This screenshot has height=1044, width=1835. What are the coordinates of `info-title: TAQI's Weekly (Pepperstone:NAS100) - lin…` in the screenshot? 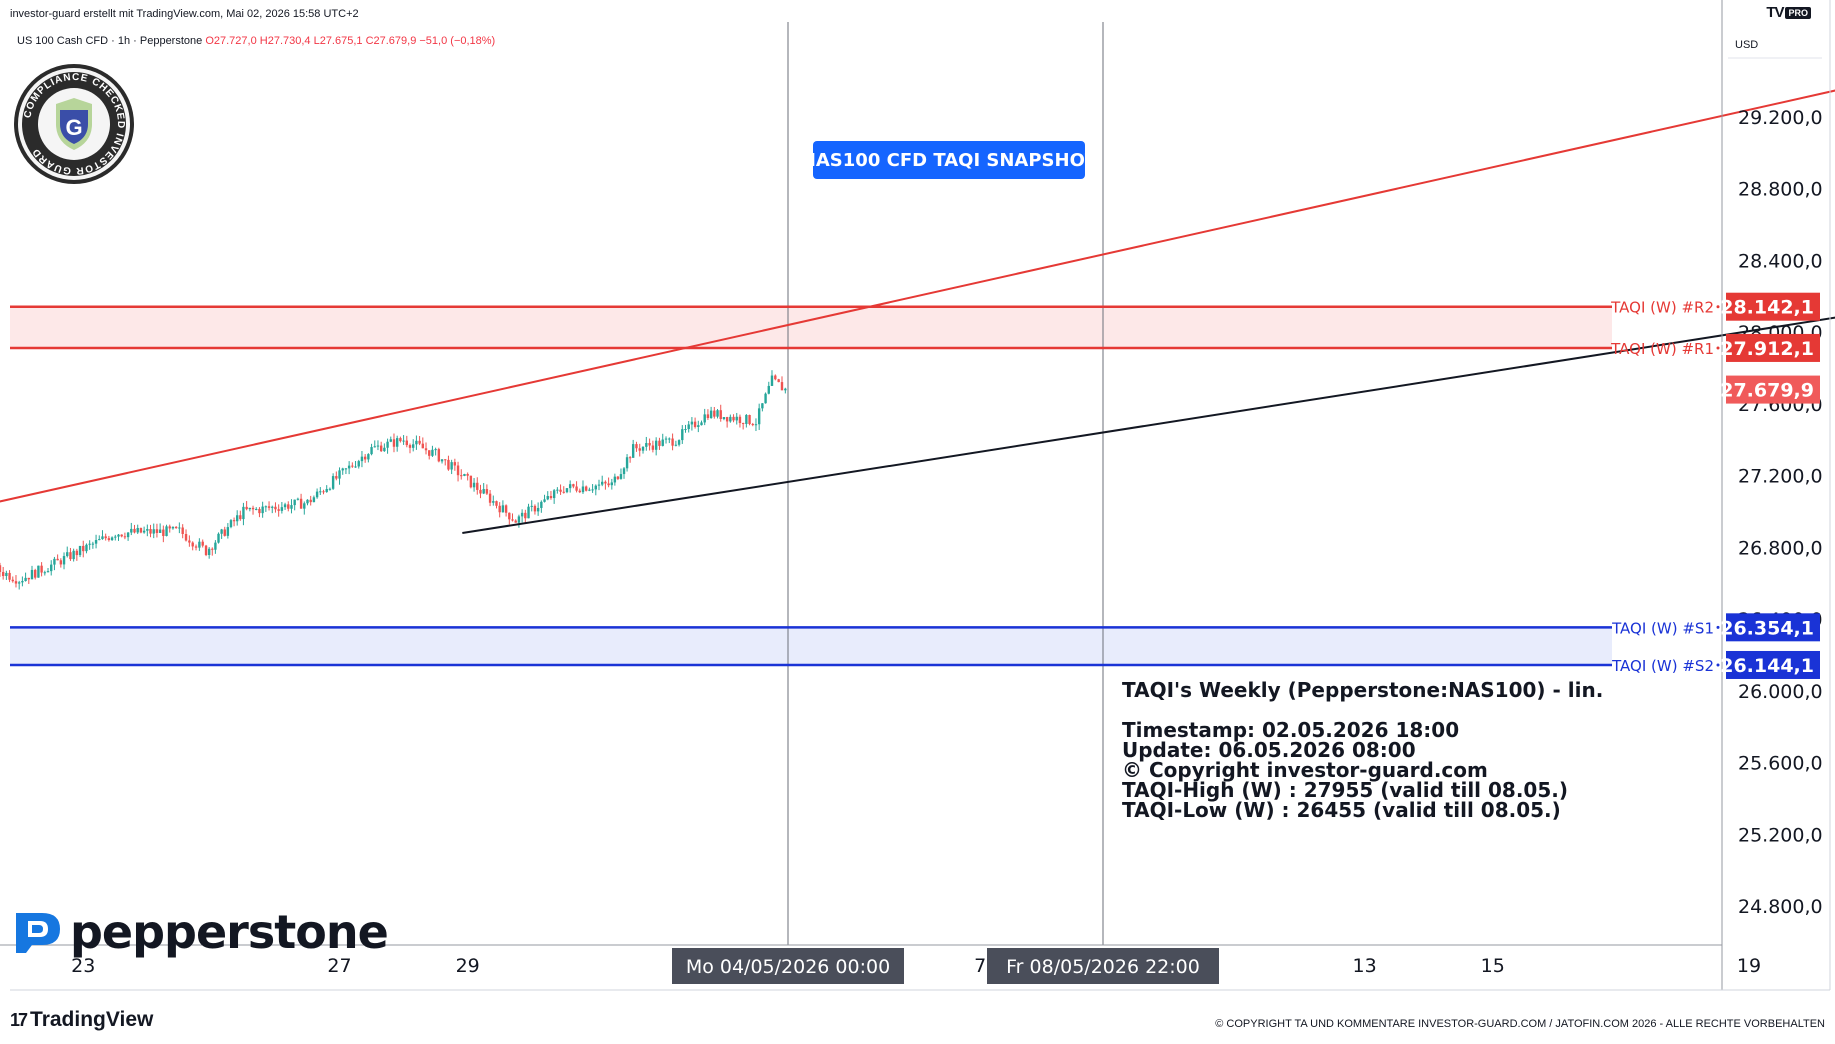 It's located at (1363, 690).